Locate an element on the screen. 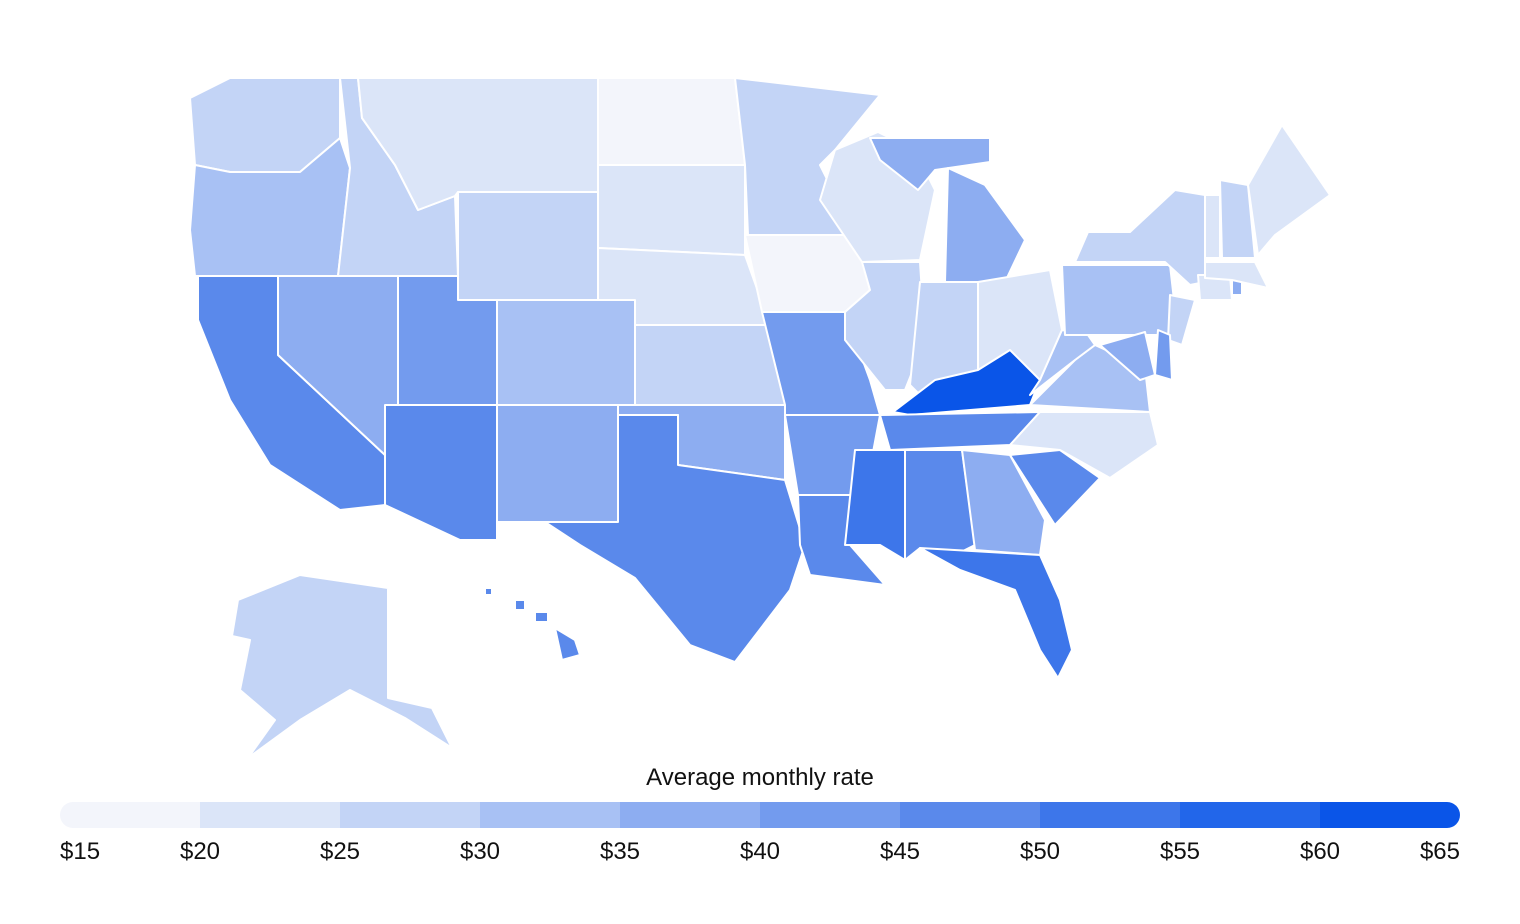 Image resolution: width=1520 pixels, height=924 pixels. state-co is located at coordinates (566, 352).